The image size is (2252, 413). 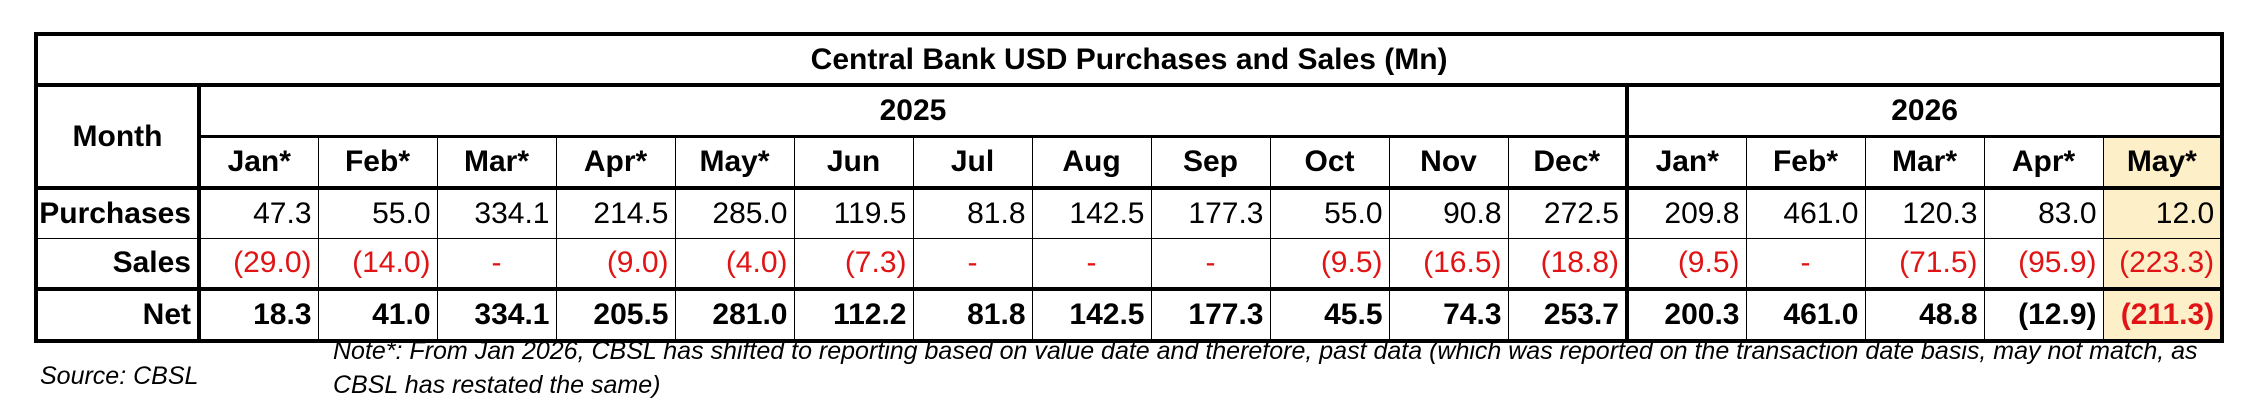 What do you see at coordinates (853, 163) in the screenshot?
I see `month-header: Jun` at bounding box center [853, 163].